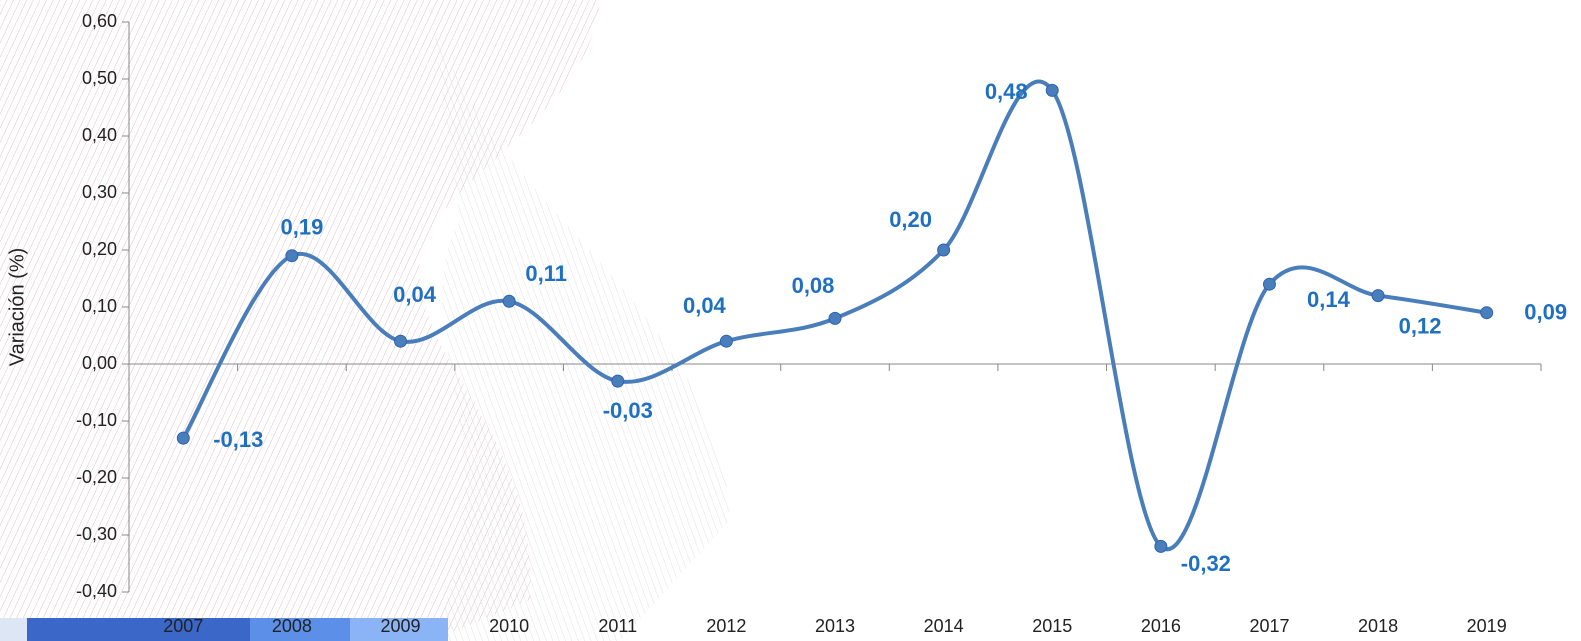  Describe the element at coordinates (1161, 626) in the screenshot. I see `x-tick-label: 2016` at that location.